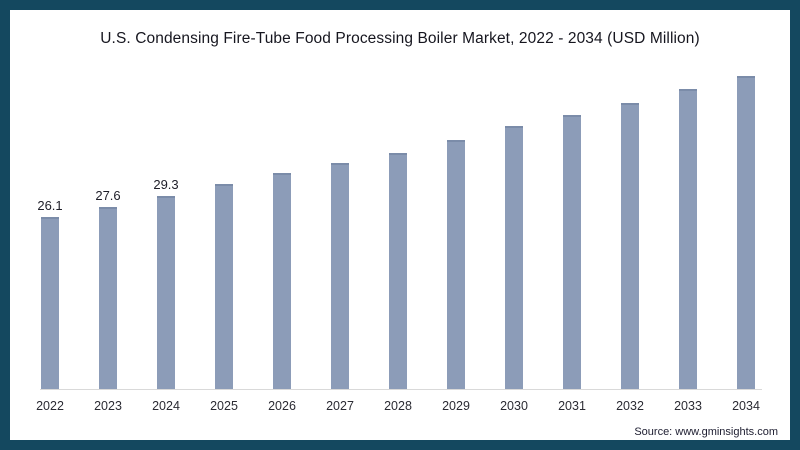 The height and width of the screenshot is (450, 800). I want to click on bar-2034, so click(746, 232).